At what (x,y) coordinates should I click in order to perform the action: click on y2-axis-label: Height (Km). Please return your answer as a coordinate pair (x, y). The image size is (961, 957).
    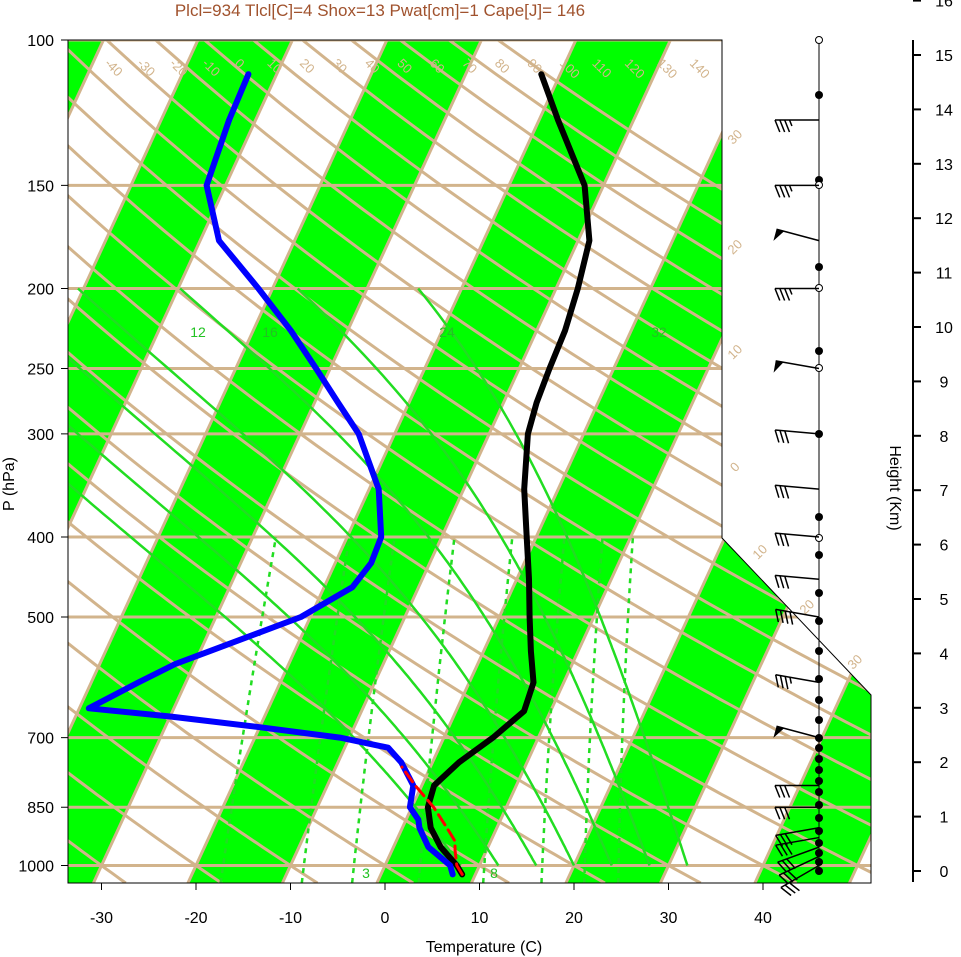
    Looking at the image, I should click on (894, 487).